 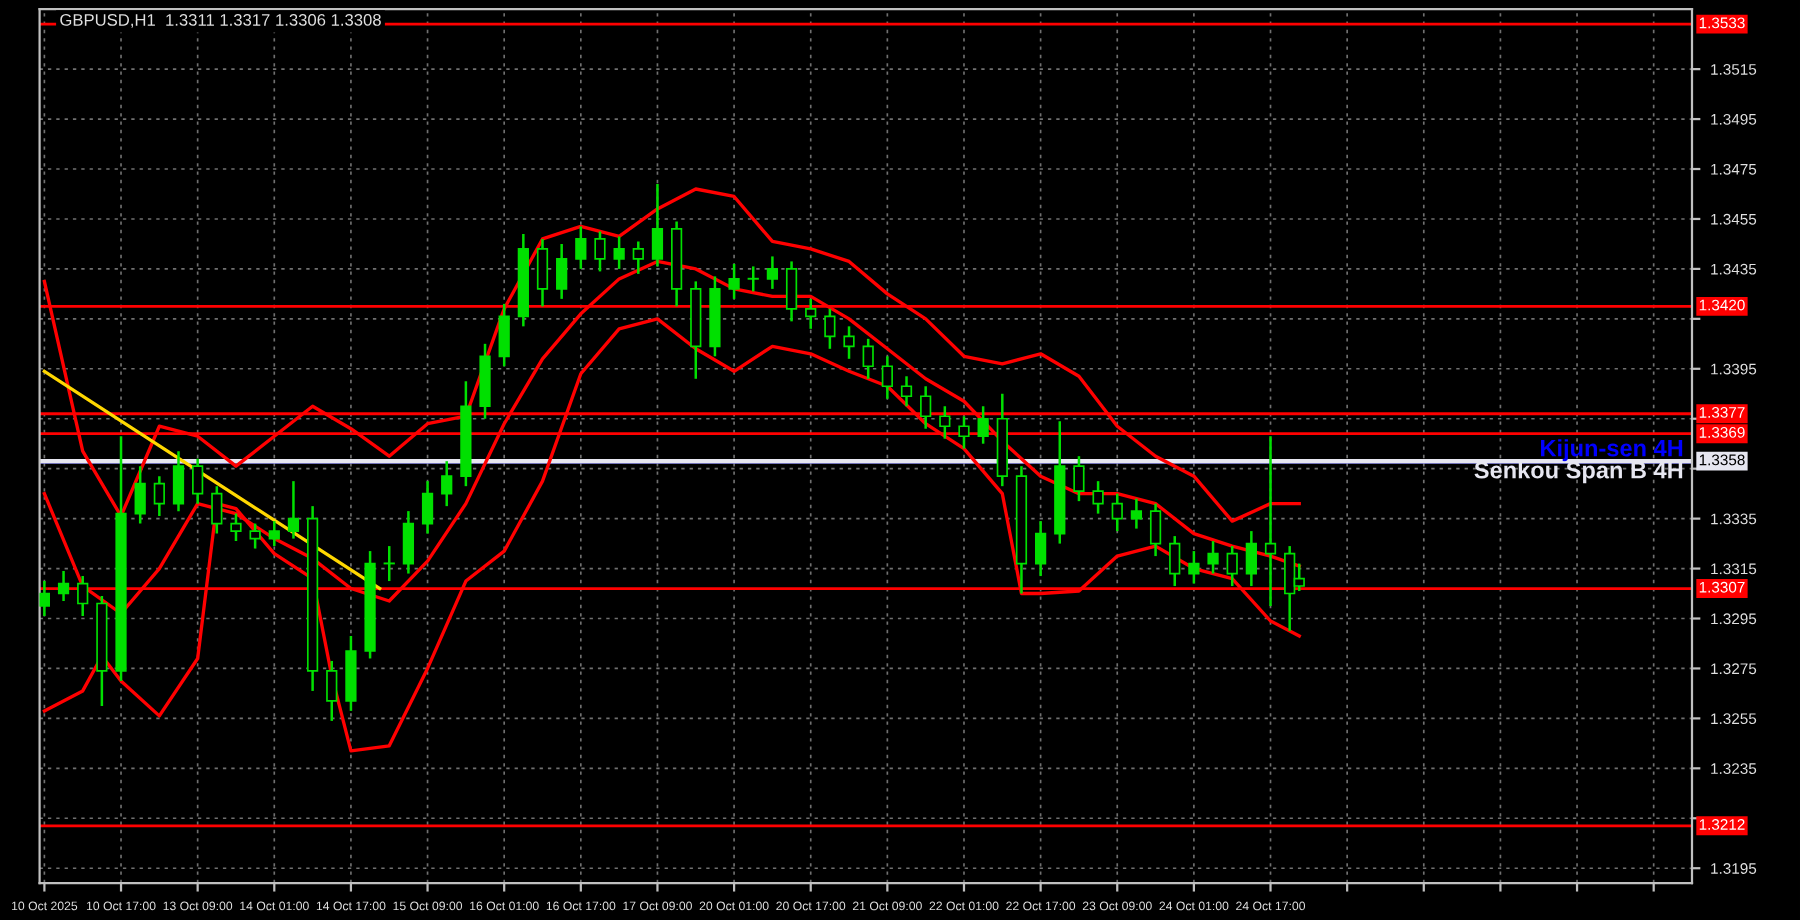 I want to click on chart-title: GBPUSD,H1 1.3311 1.3317 1.3306 1.3308, so click(x=220, y=21).